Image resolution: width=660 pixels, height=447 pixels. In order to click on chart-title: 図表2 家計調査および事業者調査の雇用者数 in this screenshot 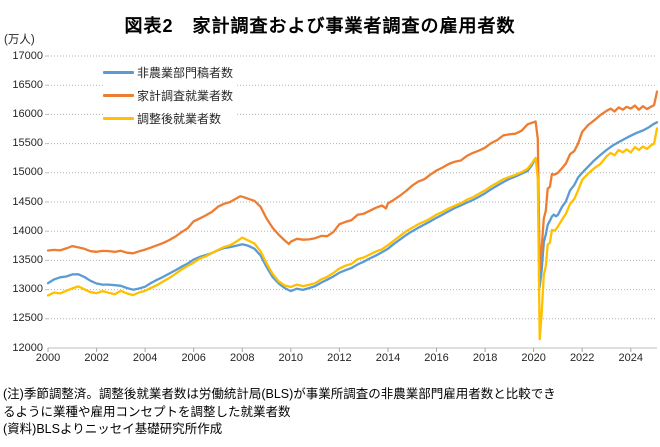, I will do `click(320, 26)`.